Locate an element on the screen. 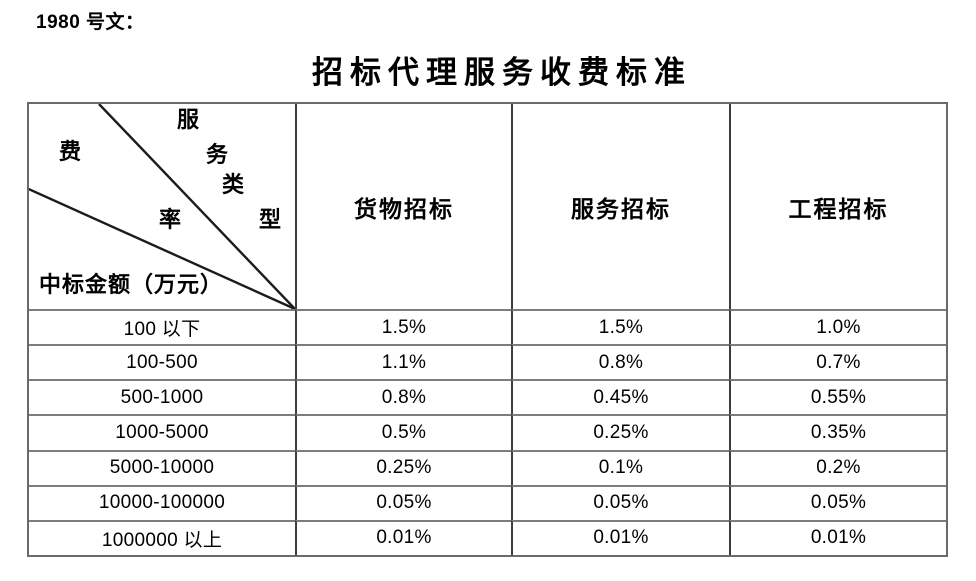 The width and height of the screenshot is (976, 581). column-header-service: 服务招标 is located at coordinates (620, 206).